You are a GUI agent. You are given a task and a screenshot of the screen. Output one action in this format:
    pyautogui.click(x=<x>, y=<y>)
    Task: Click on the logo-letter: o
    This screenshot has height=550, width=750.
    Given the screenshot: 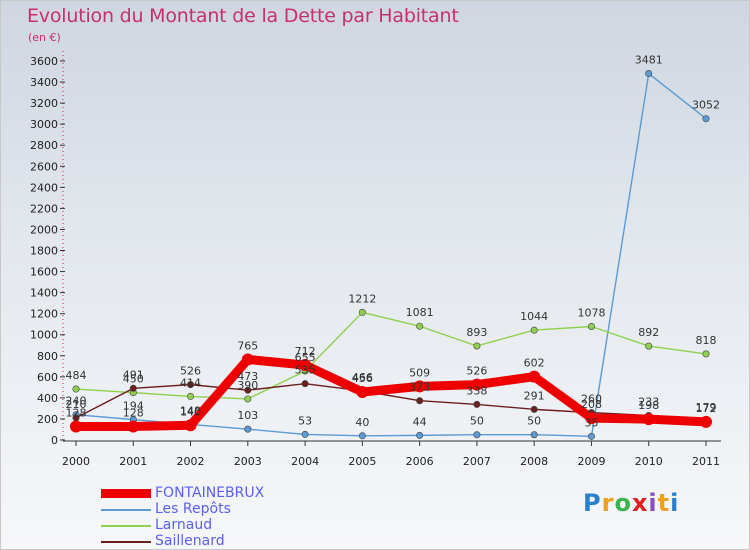 What is the action you would take?
    pyautogui.click(x=623, y=503)
    